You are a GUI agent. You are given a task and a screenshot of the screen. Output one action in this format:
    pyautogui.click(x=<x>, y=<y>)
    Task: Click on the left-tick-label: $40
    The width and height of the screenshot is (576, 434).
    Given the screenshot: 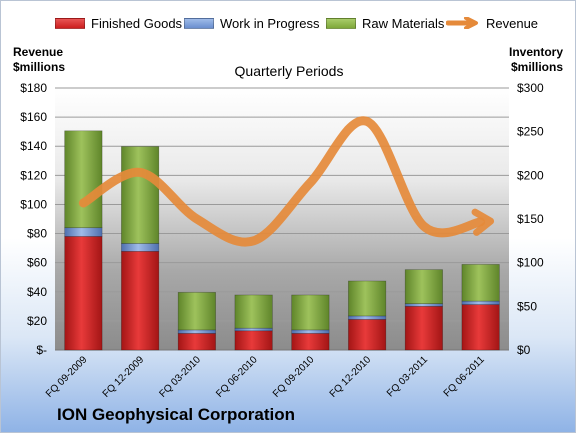 What is the action you would take?
    pyautogui.click(x=37, y=292)
    